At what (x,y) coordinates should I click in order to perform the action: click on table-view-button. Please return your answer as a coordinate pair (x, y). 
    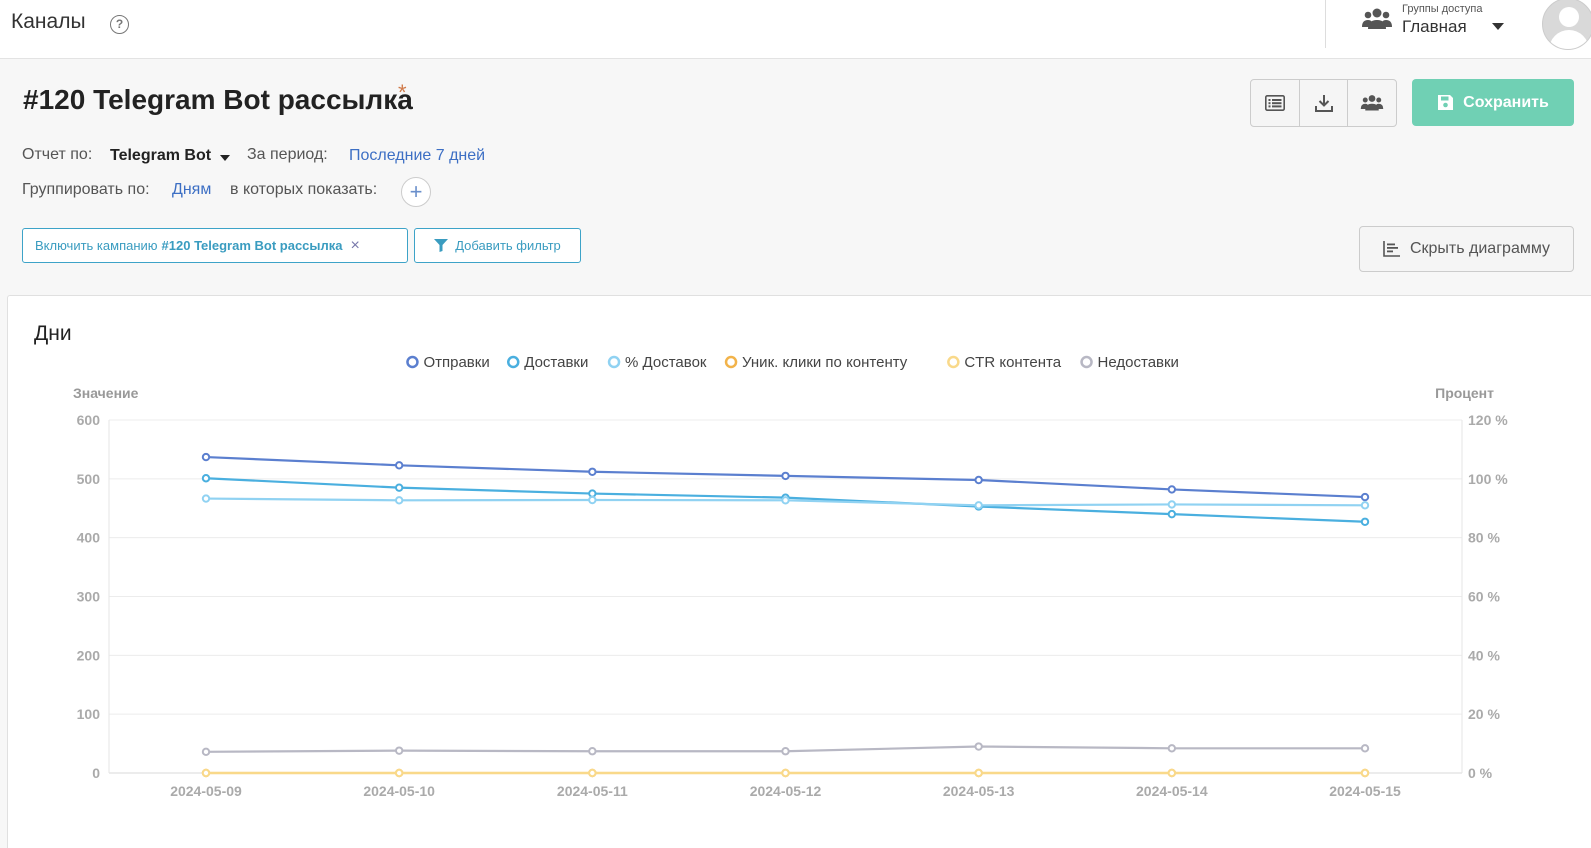
    Looking at the image, I should click on (1275, 103).